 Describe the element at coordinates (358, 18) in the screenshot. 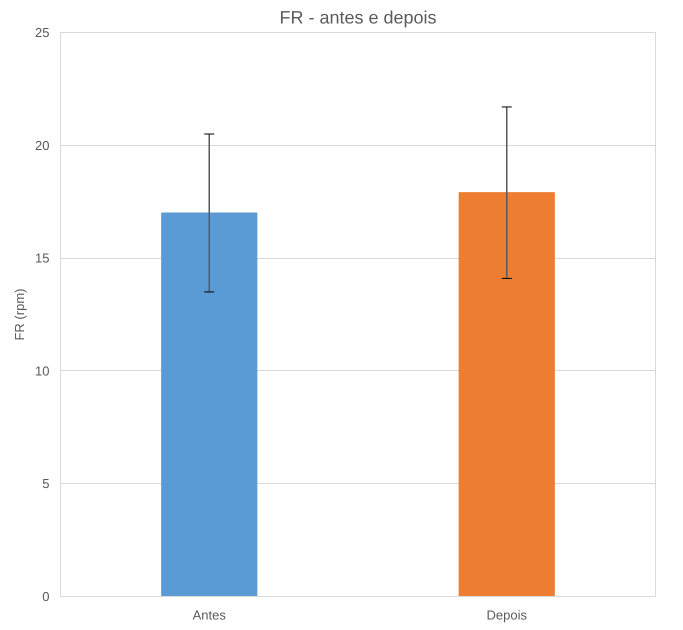

I see `chart-title: FR - antes e depois` at that location.